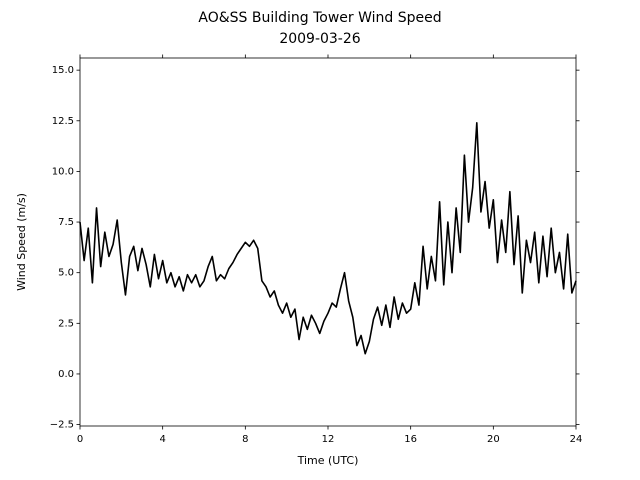 This screenshot has width=640, height=480. I want to click on x-tick-label: 16, so click(410, 439).